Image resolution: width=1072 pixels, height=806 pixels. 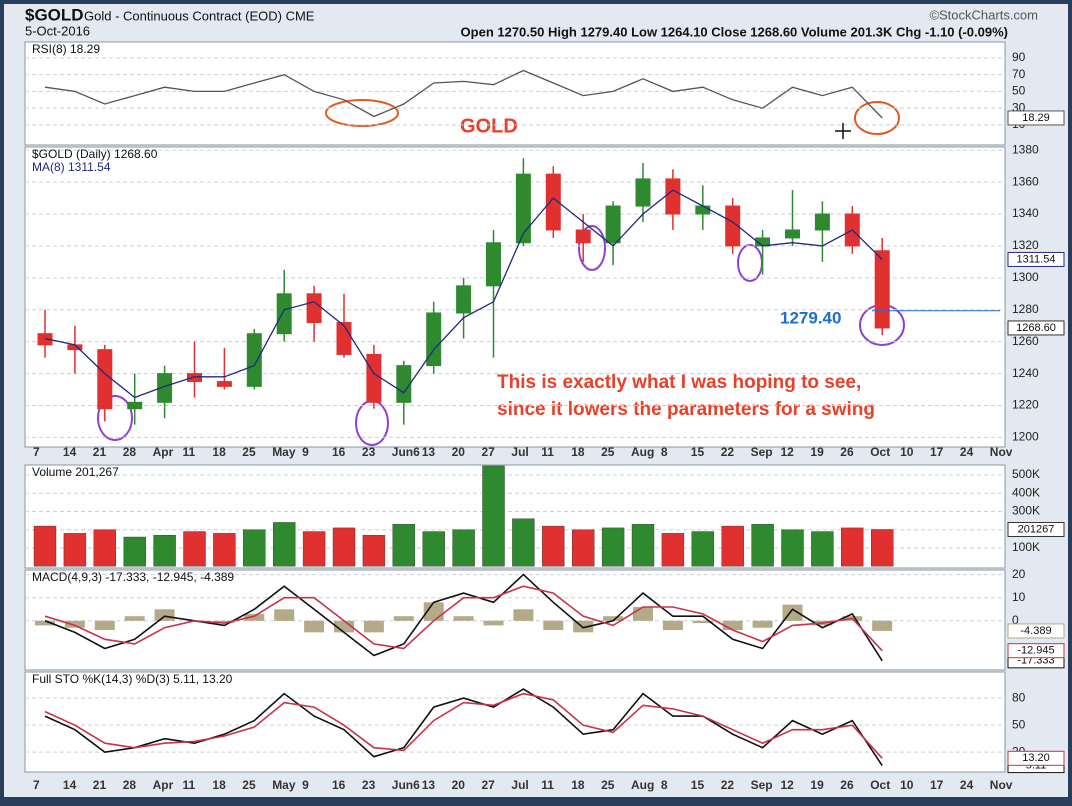 What do you see at coordinates (642, 785) in the screenshot?
I see `x-tick-label: Aug` at bounding box center [642, 785].